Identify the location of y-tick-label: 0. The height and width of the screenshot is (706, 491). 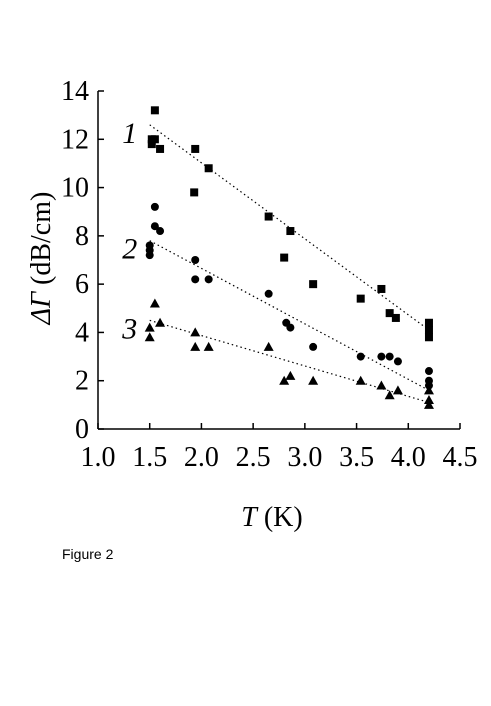
(82, 429).